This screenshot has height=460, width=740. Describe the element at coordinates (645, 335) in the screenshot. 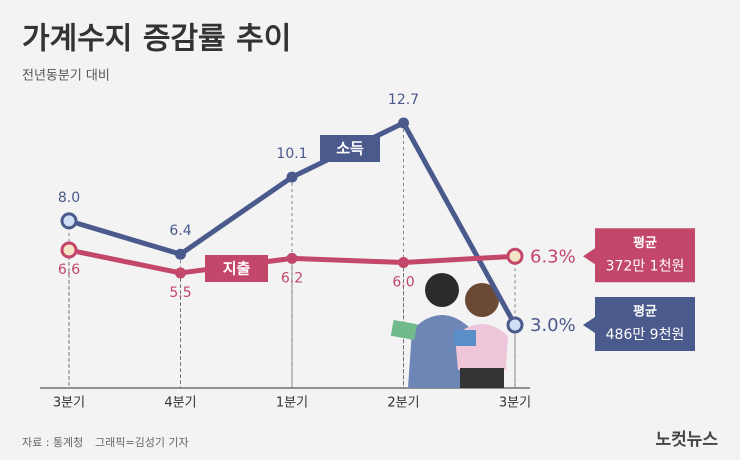

I see `callout-value: 486만 9천원` at that location.